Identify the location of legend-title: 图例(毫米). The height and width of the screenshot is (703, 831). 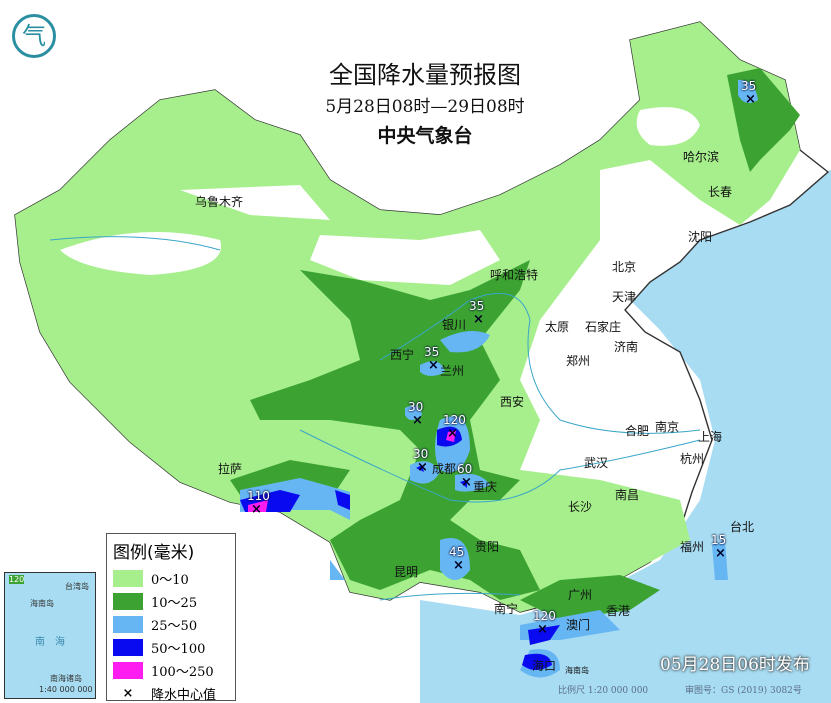
(154, 553).